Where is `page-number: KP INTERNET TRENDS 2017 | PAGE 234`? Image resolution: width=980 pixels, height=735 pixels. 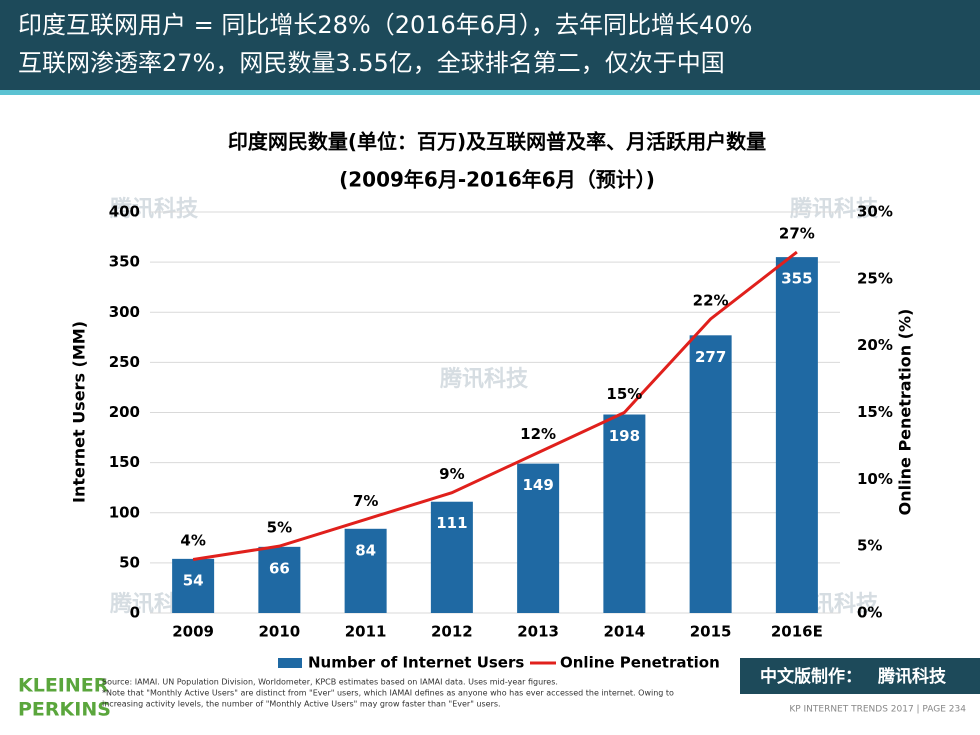
page-number: KP INTERNET TRENDS 2017 | PAGE 234 is located at coordinates (877, 710).